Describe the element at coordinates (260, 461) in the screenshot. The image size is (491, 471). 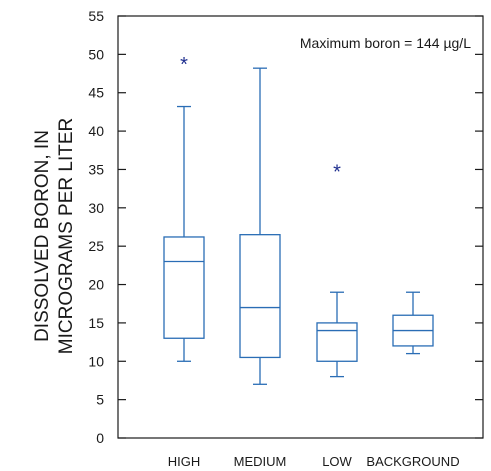
I see `category-label: MEDIUM` at that location.